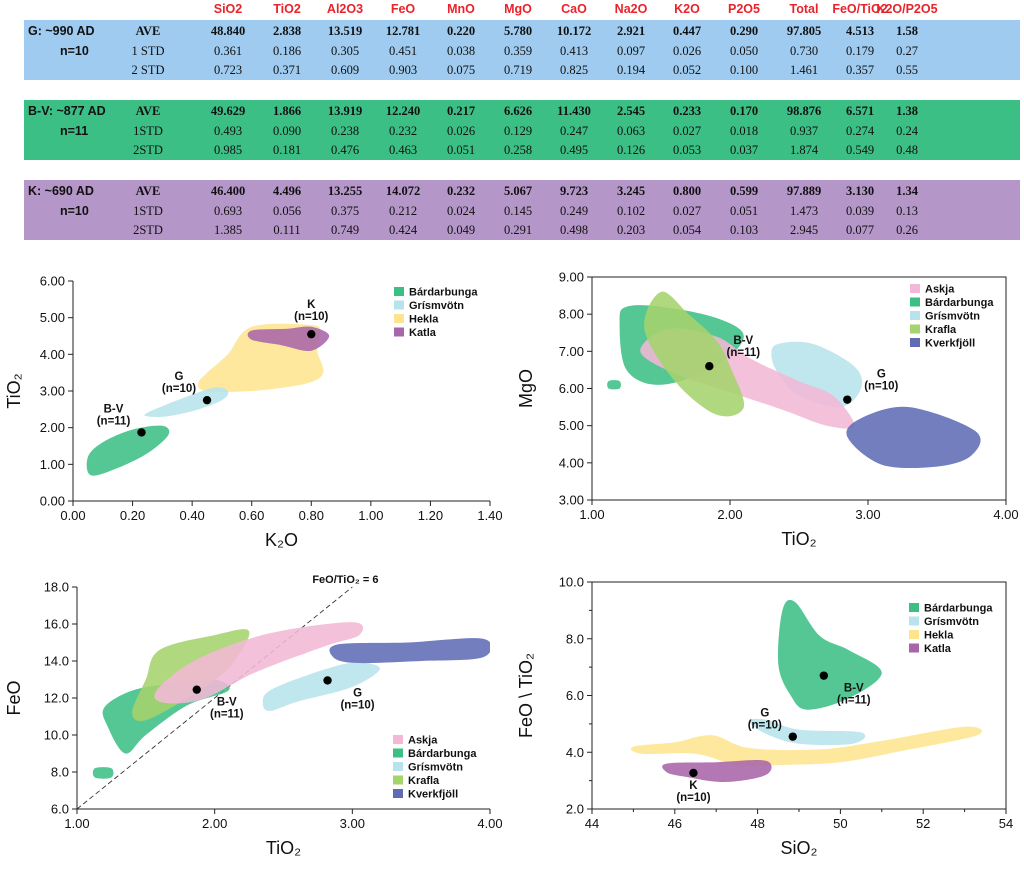 The height and width of the screenshot is (875, 1024). What do you see at coordinates (804, 191) in the screenshot?
I see `table-cell: 97.889` at bounding box center [804, 191].